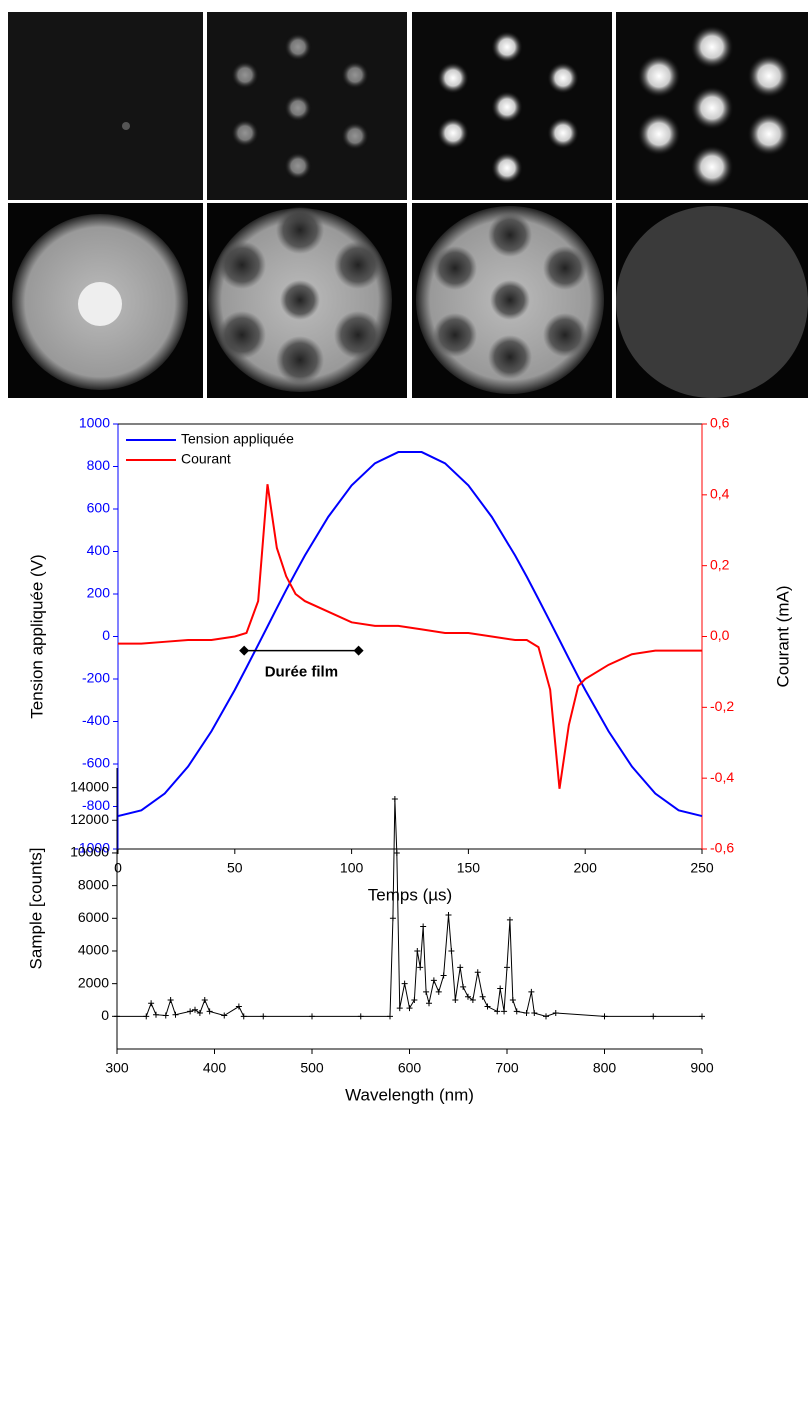 The height and width of the screenshot is (1421, 808). Describe the element at coordinates (235, 868) in the screenshot. I see `x-tick-label: 50` at that location.